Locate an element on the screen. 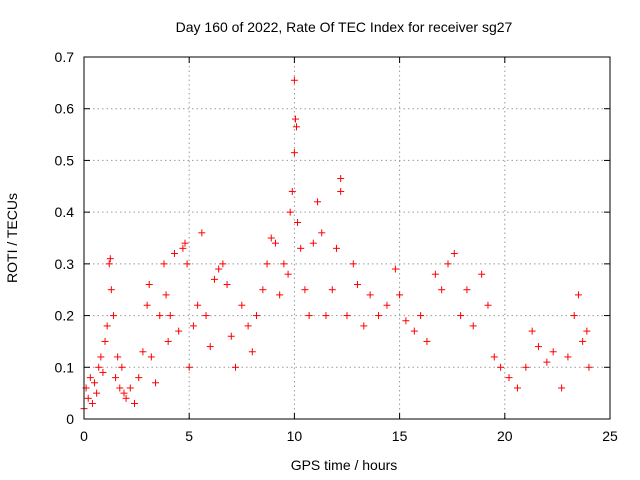  y-tick-label: 0.7 is located at coordinates (65, 57).